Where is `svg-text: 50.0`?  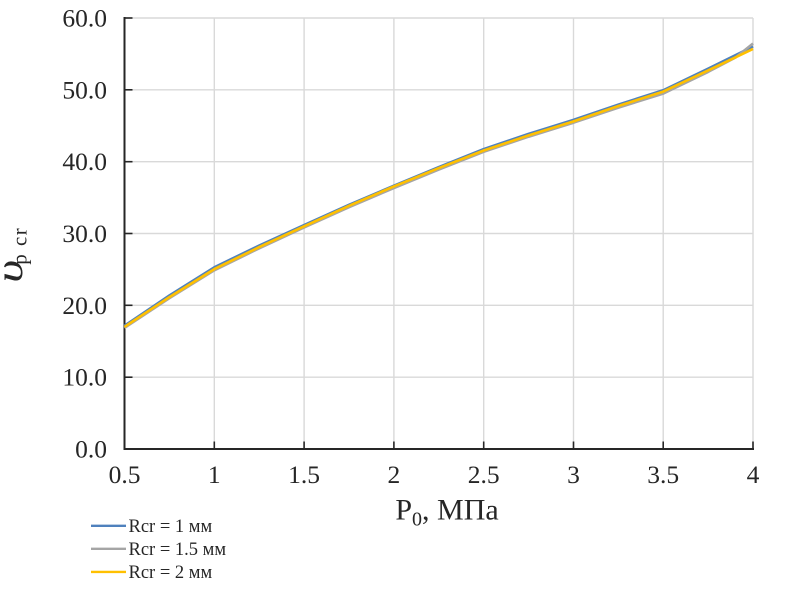 svg-text: 50.0 is located at coordinates (84, 89).